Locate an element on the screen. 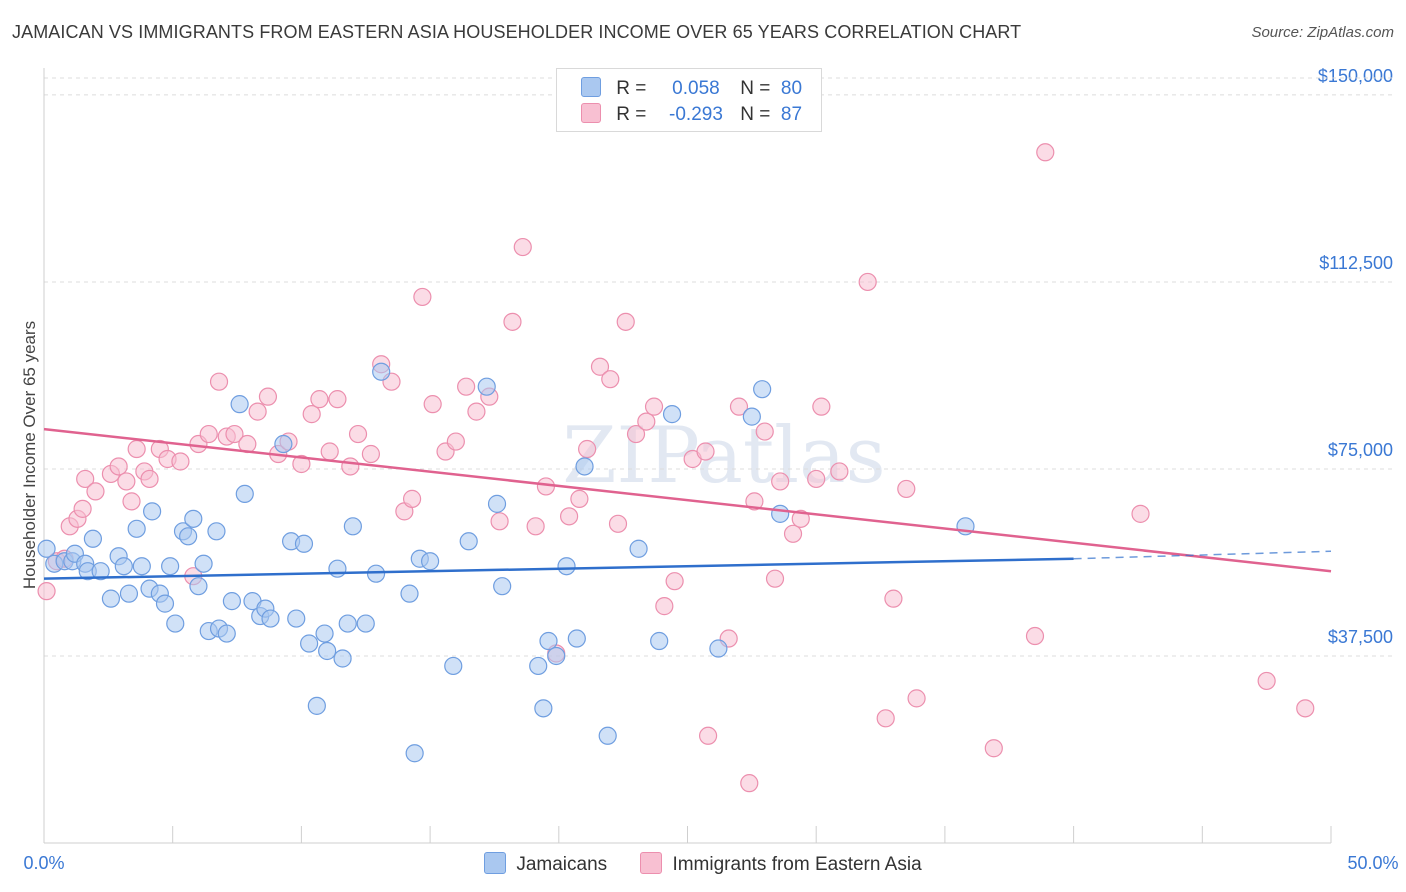 The width and height of the screenshot is (1406, 892). legend-row-jamaicans: R = 0.058 N = 80 is located at coordinates (691, 88).